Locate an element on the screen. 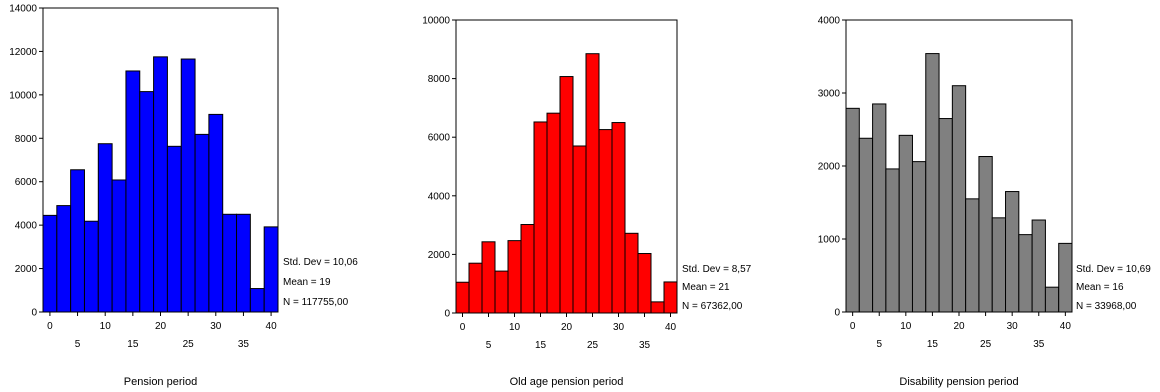  y-tick-label: 1000 is located at coordinates (829, 240).